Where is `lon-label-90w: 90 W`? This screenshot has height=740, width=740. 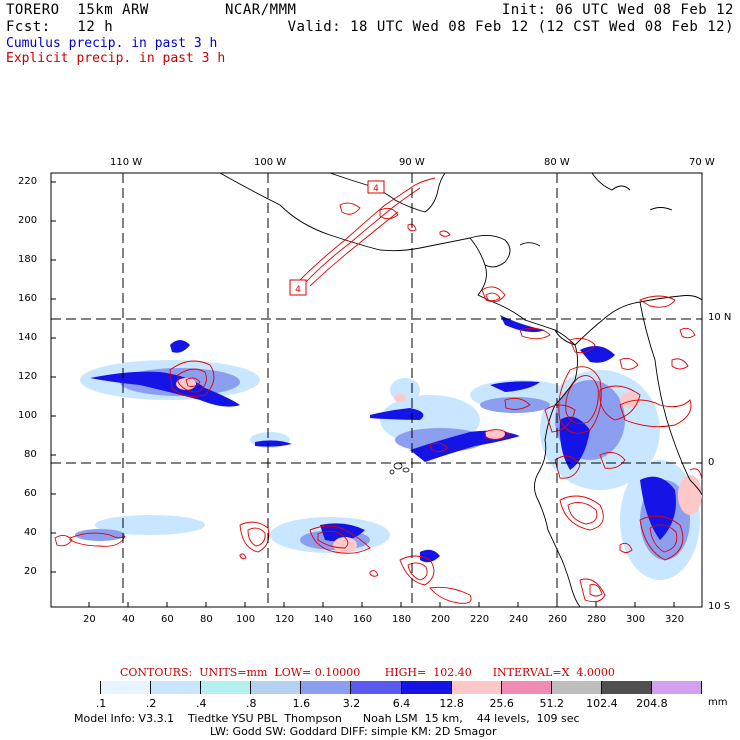 lon-label-90w: 90 W is located at coordinates (412, 162).